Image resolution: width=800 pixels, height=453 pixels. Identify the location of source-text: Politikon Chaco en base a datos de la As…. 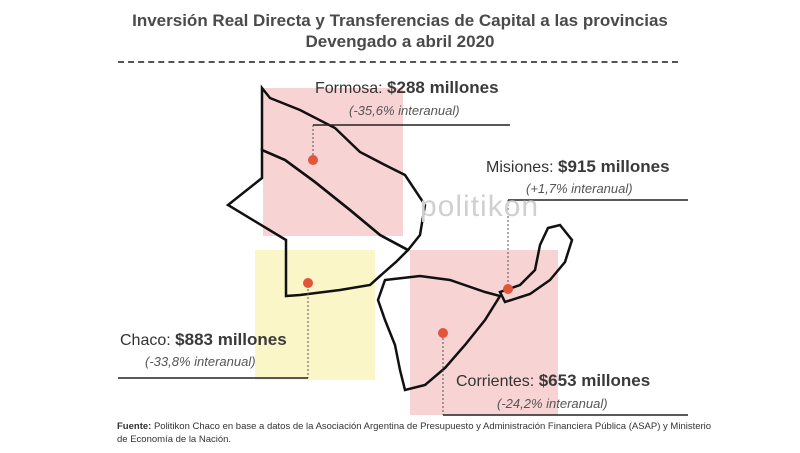
(414, 433).